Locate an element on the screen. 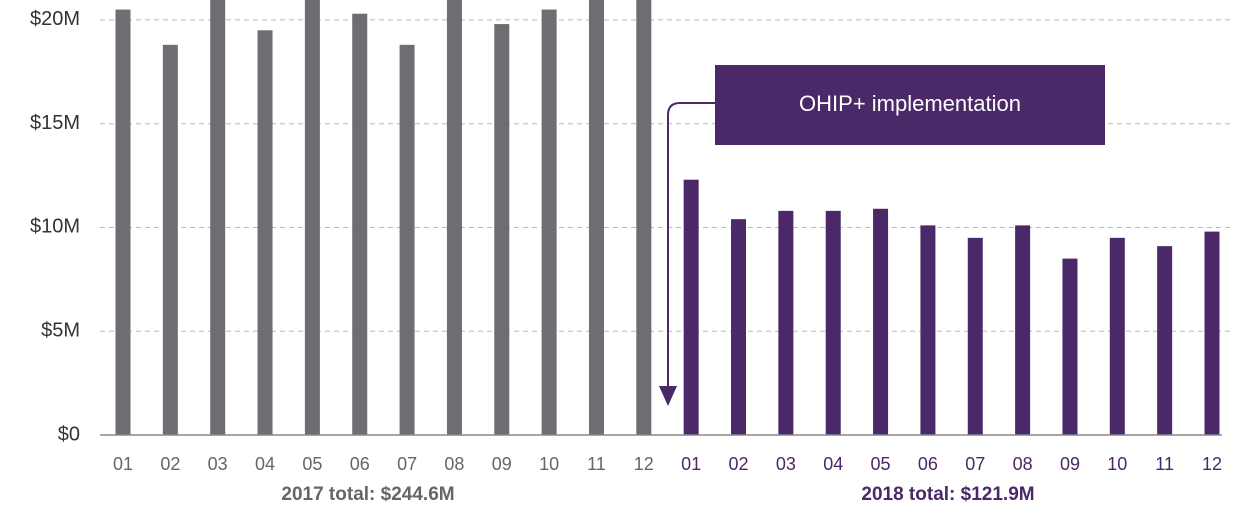 This screenshot has width=1234, height=515. y-tick-label: $15M is located at coordinates (55, 123).